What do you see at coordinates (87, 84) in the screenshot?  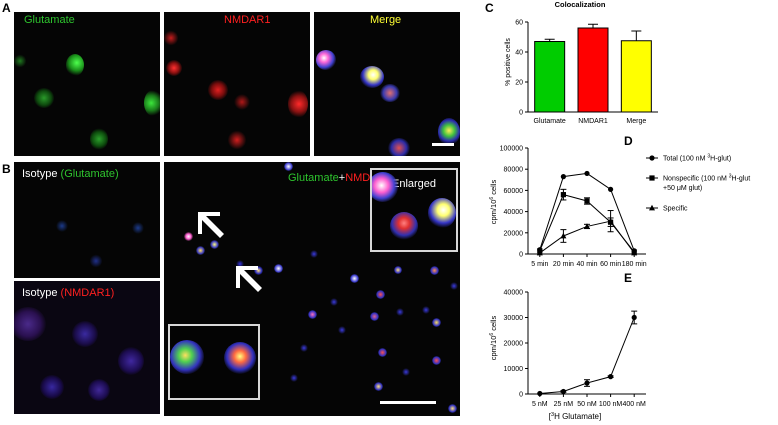 I see `micrograph-glutamate: Glutamate` at bounding box center [87, 84].